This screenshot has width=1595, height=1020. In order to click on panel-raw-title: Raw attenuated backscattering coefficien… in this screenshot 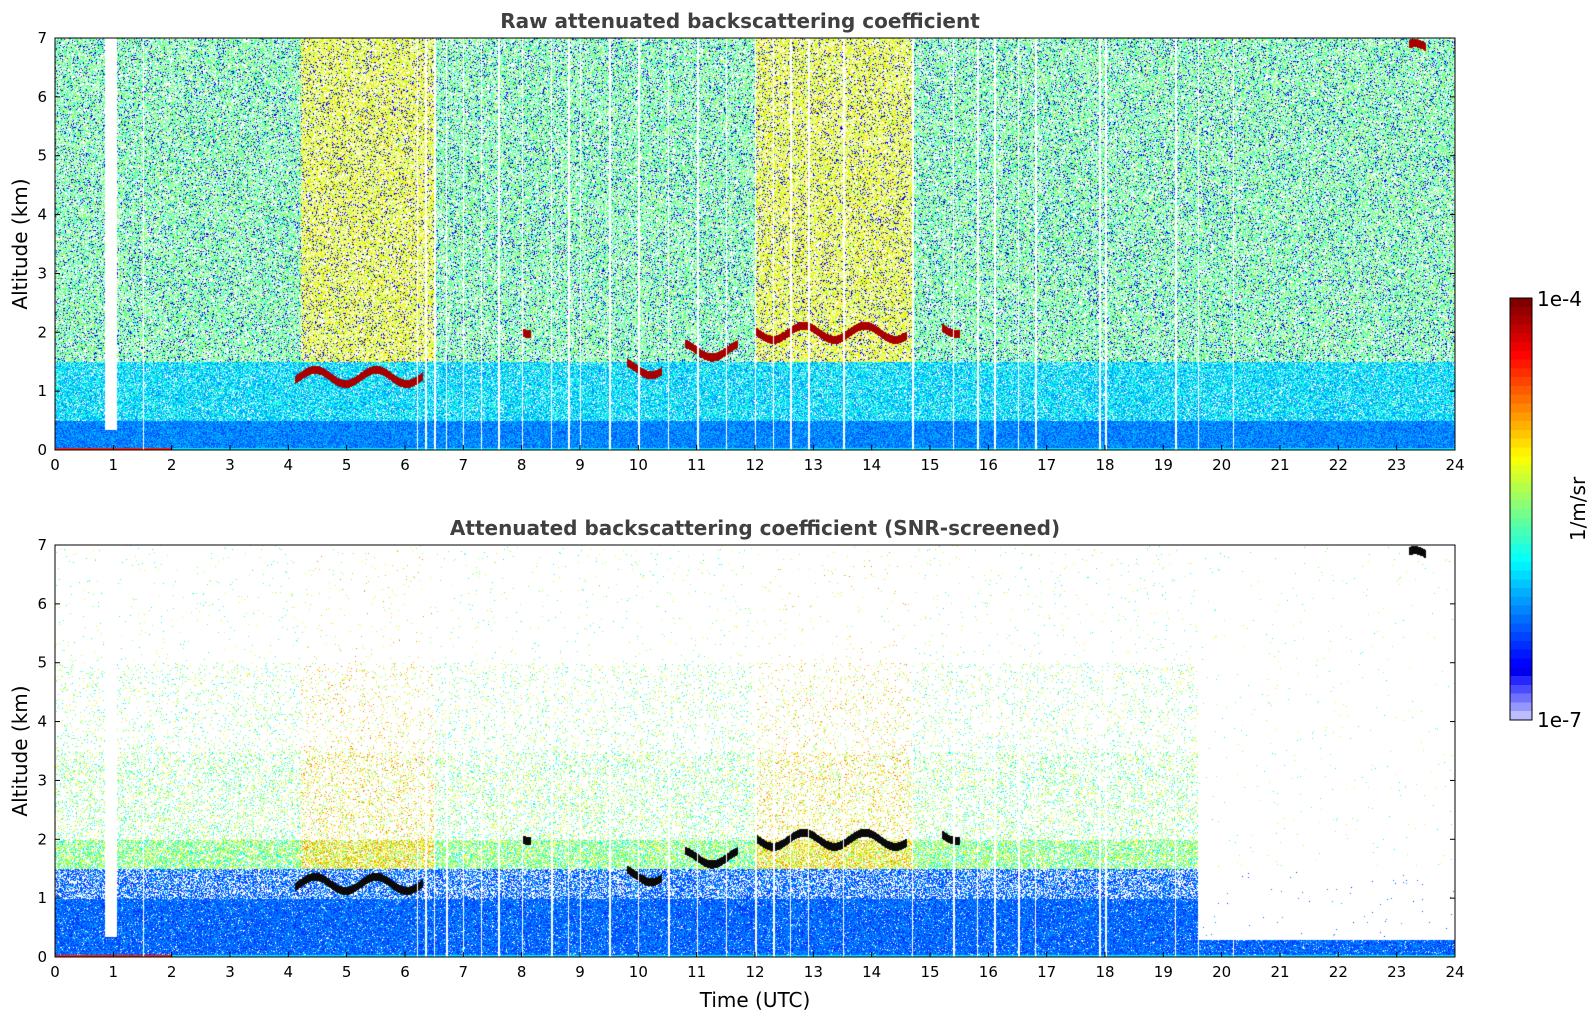, I will do `click(740, 21)`.